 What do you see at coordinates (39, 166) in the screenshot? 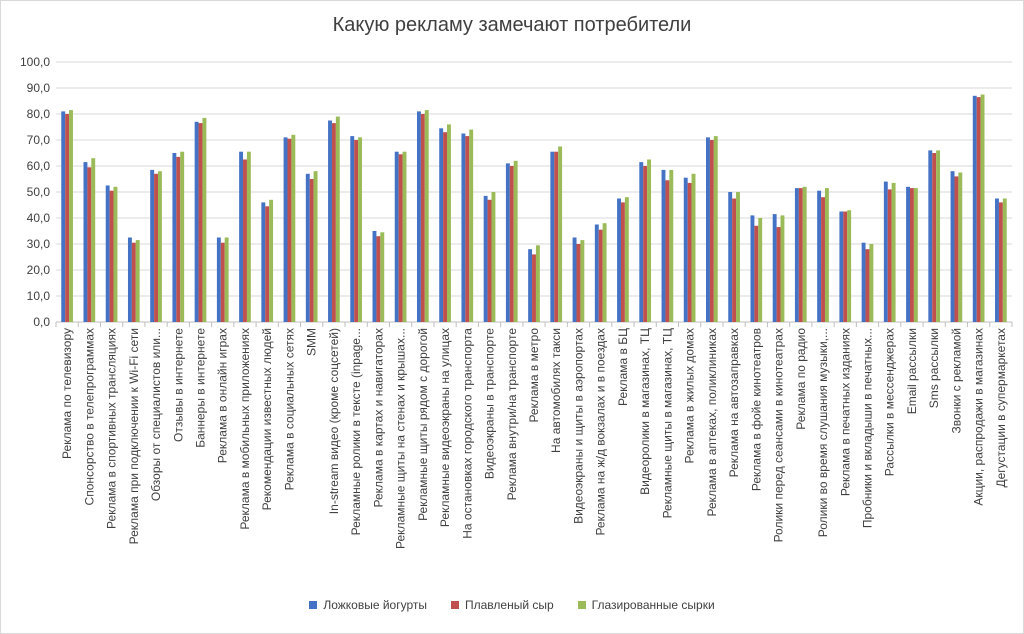
I see `y-tick-label: 60,0` at bounding box center [39, 166].